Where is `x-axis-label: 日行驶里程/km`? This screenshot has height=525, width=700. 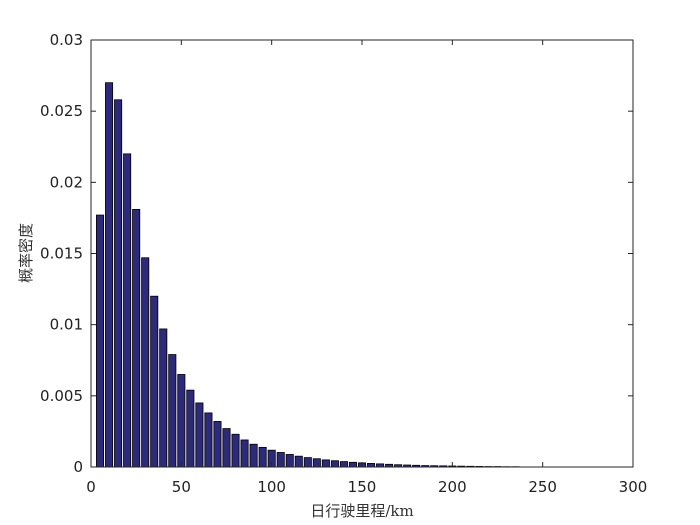
x-axis-label: 日行驶里程/km is located at coordinates (361, 511).